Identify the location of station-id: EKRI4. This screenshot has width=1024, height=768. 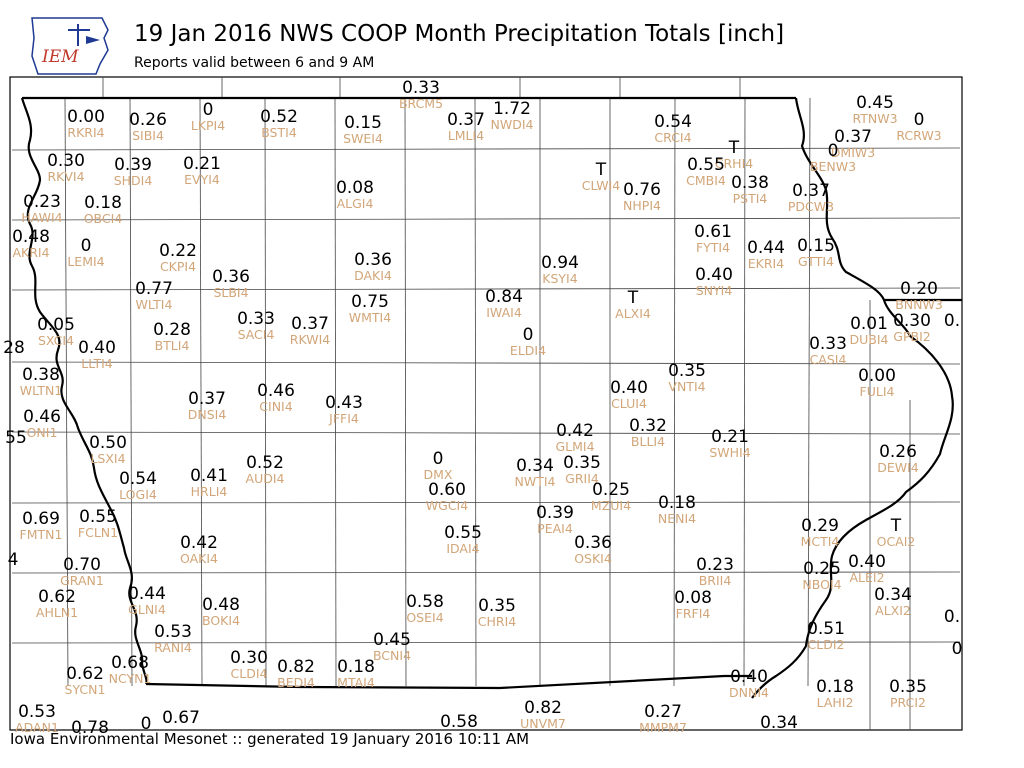
(766, 263).